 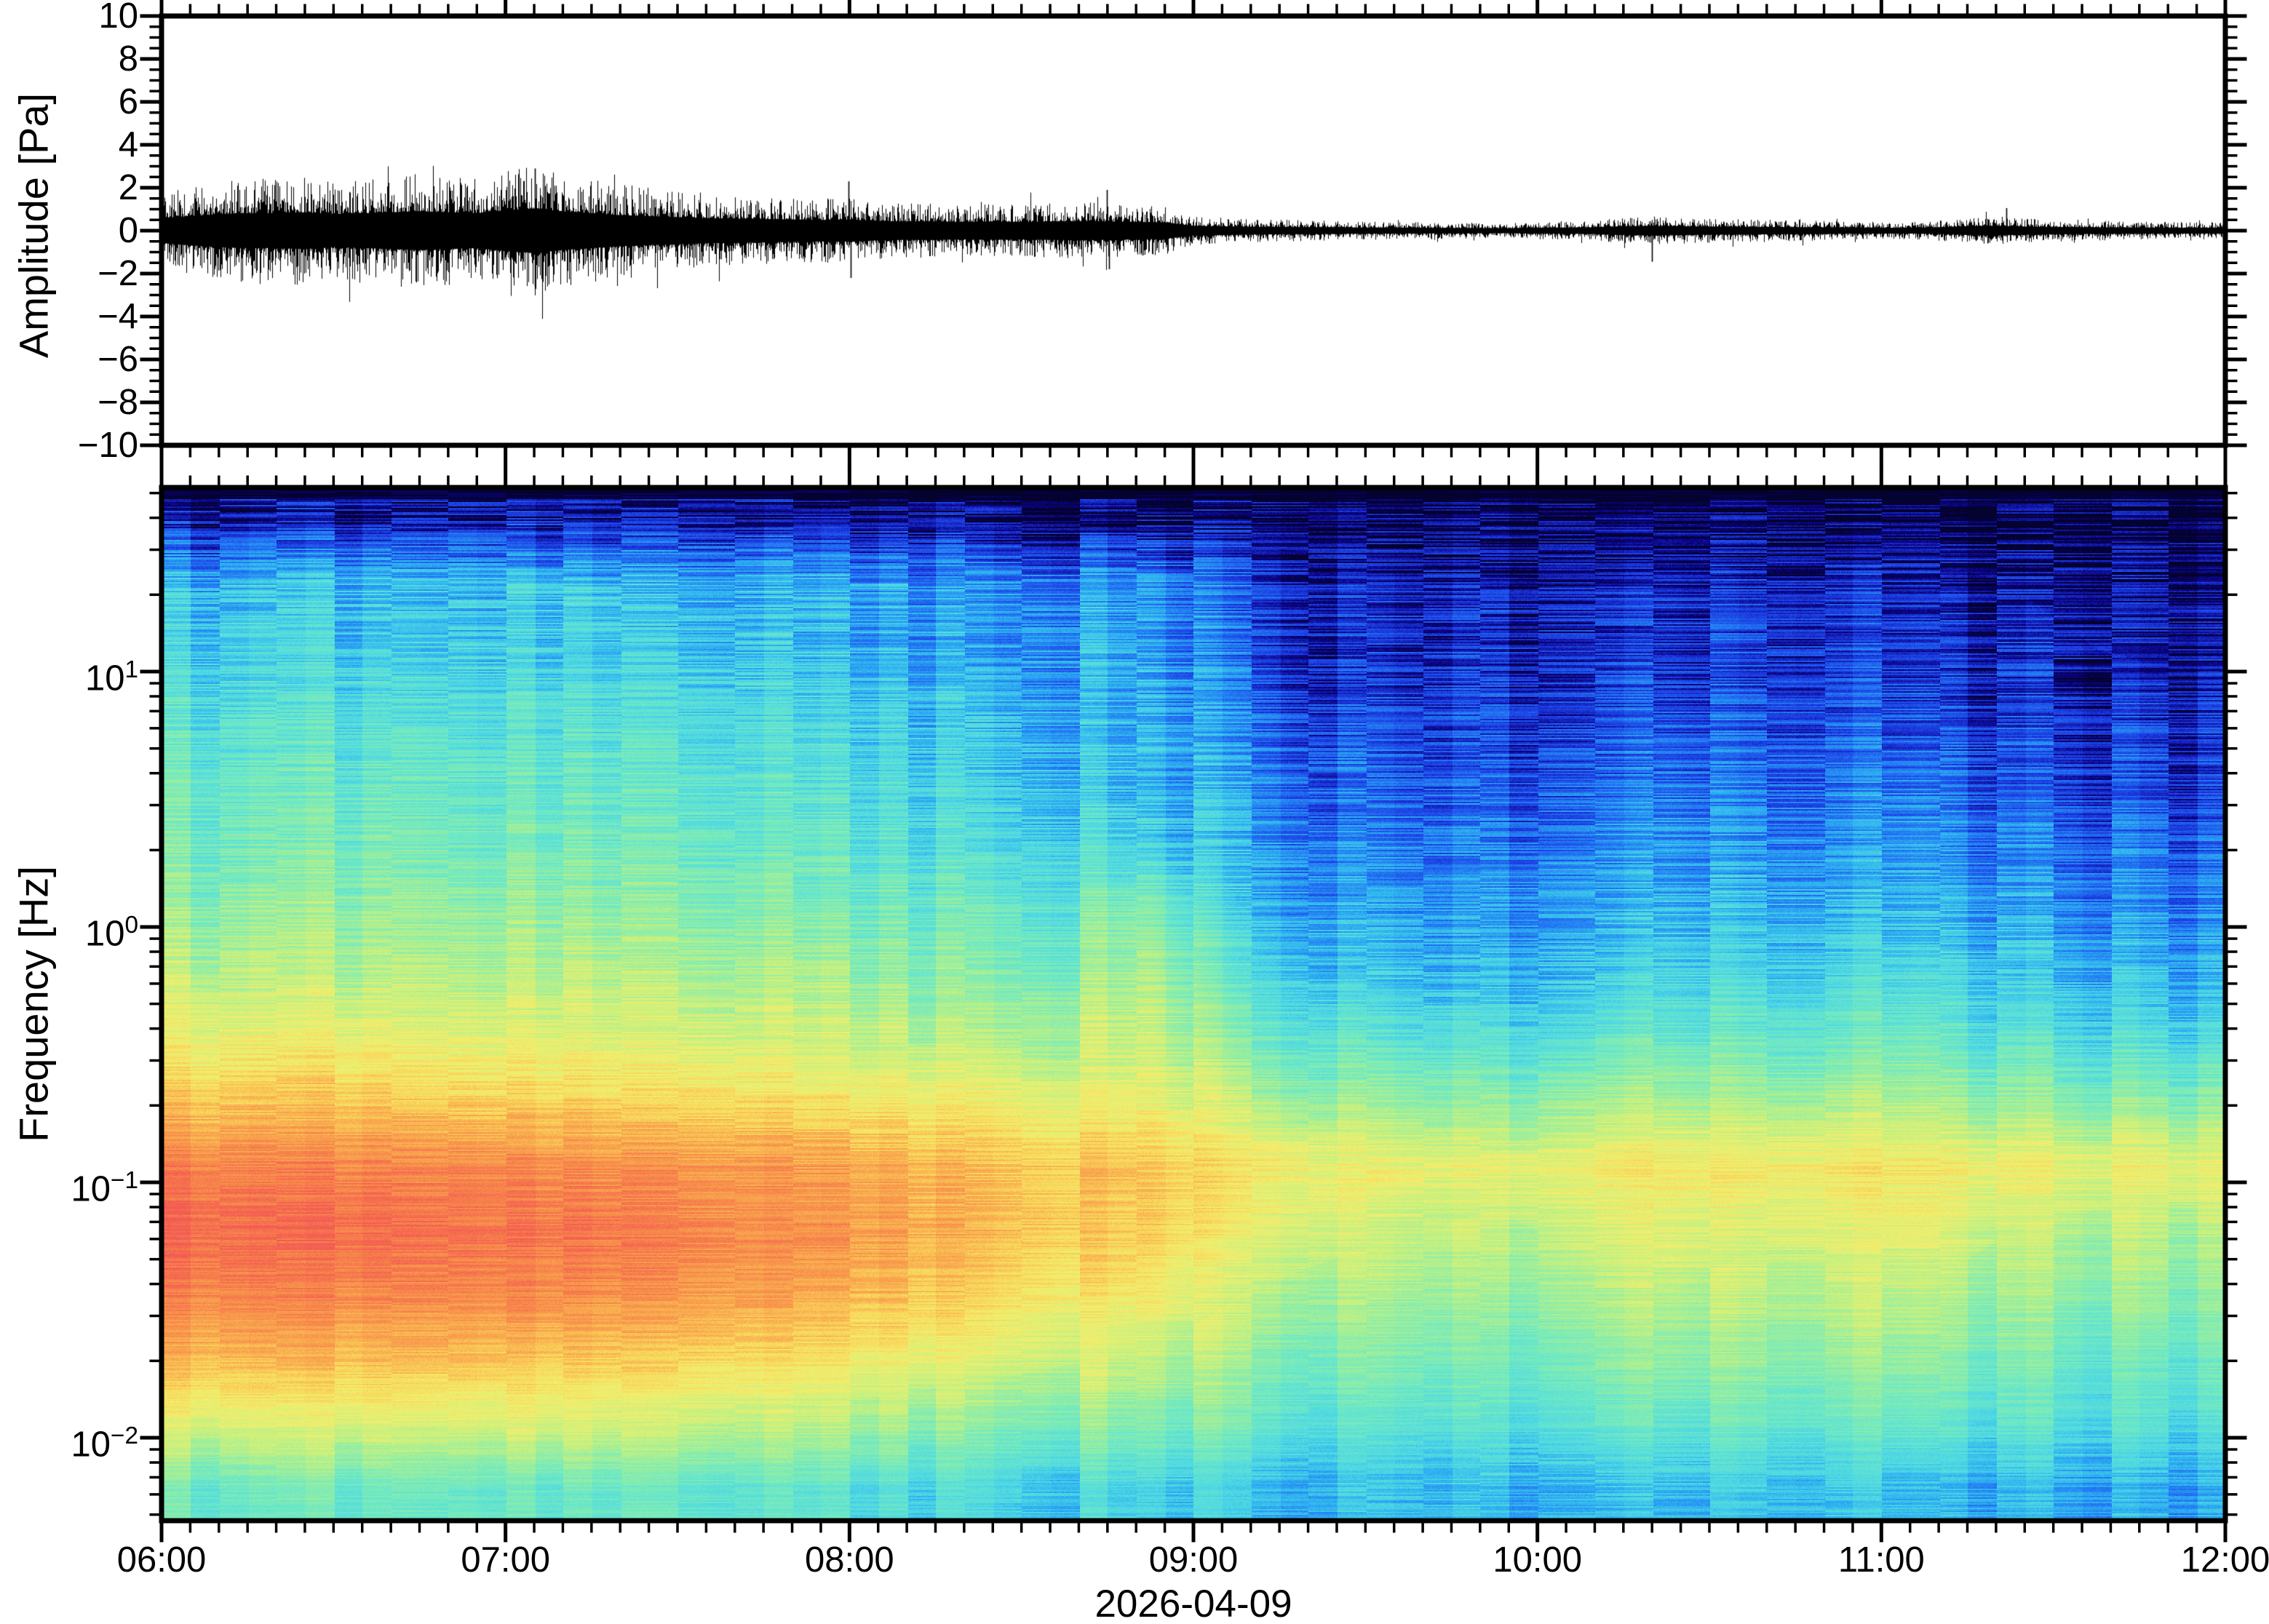 I want to click on time-tick-label: 09:00, so click(x=1193, y=1560).